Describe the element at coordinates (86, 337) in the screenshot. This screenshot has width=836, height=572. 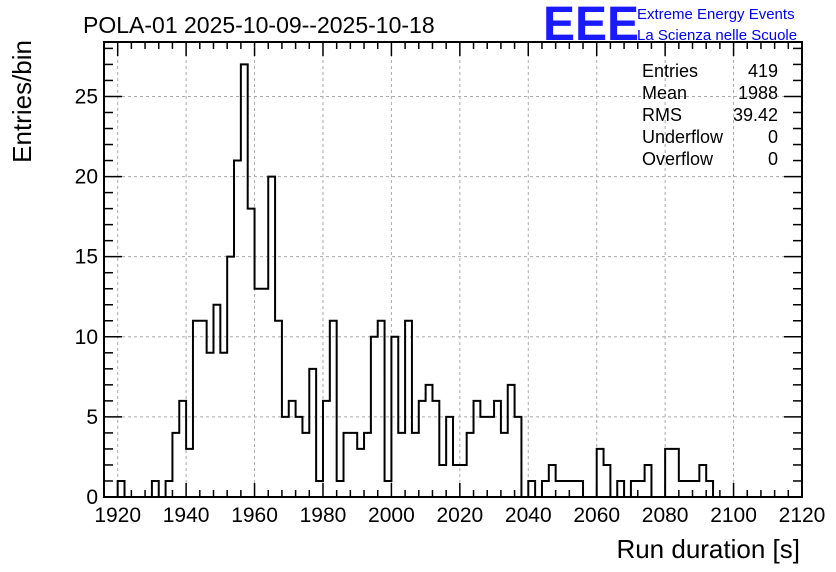
I see `y-tick-label: 10` at that location.